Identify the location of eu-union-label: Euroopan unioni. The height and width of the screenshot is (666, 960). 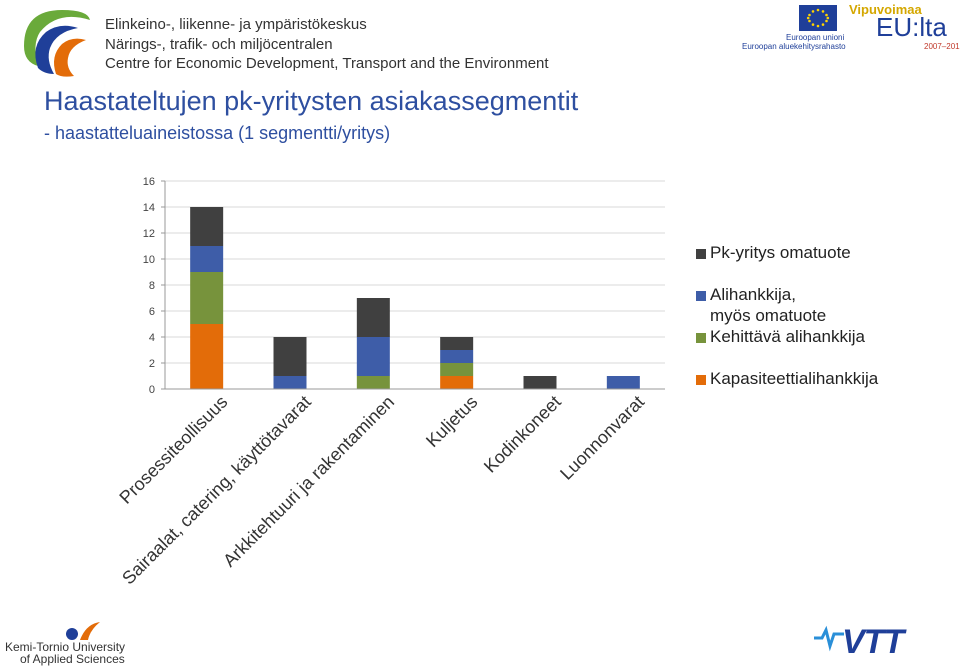
(815, 37).